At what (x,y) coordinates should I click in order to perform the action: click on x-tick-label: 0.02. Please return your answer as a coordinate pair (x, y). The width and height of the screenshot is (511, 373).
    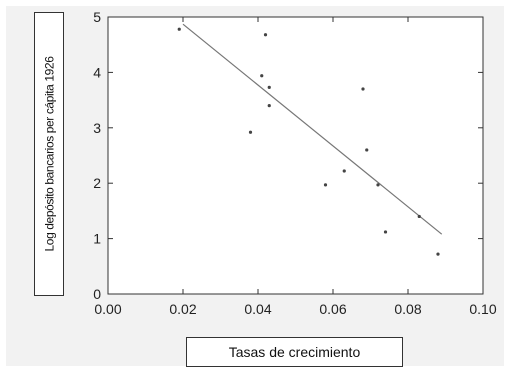
    Looking at the image, I should click on (182, 309).